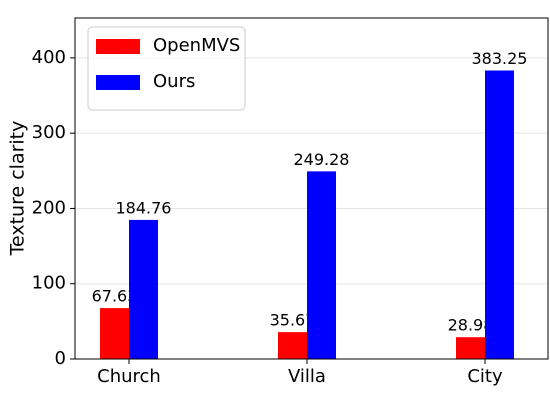  Describe the element at coordinates (166, 68) in the screenshot. I see `legend: OpenMVS Ours` at that location.